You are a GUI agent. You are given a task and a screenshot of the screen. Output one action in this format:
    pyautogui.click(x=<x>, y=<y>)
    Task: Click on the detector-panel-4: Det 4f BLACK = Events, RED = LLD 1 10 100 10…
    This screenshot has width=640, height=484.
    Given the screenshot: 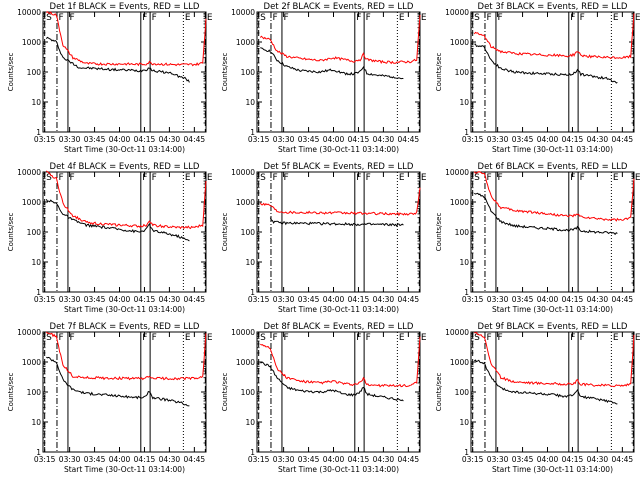 What is the action you would take?
    pyautogui.click(x=110, y=238)
    